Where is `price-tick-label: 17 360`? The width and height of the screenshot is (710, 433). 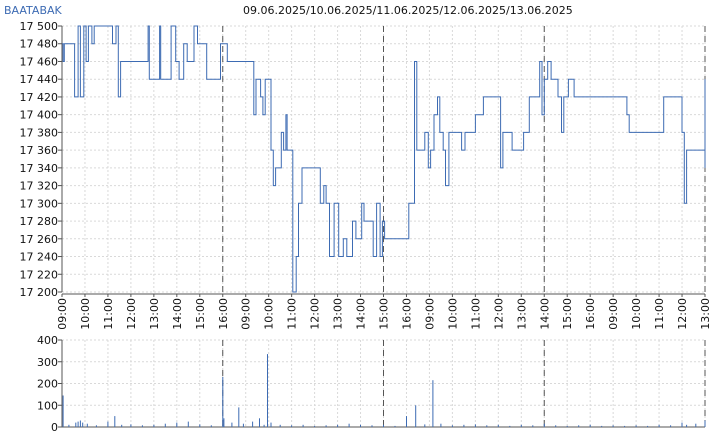
price-tick-label: 17 360 is located at coordinates (39, 150).